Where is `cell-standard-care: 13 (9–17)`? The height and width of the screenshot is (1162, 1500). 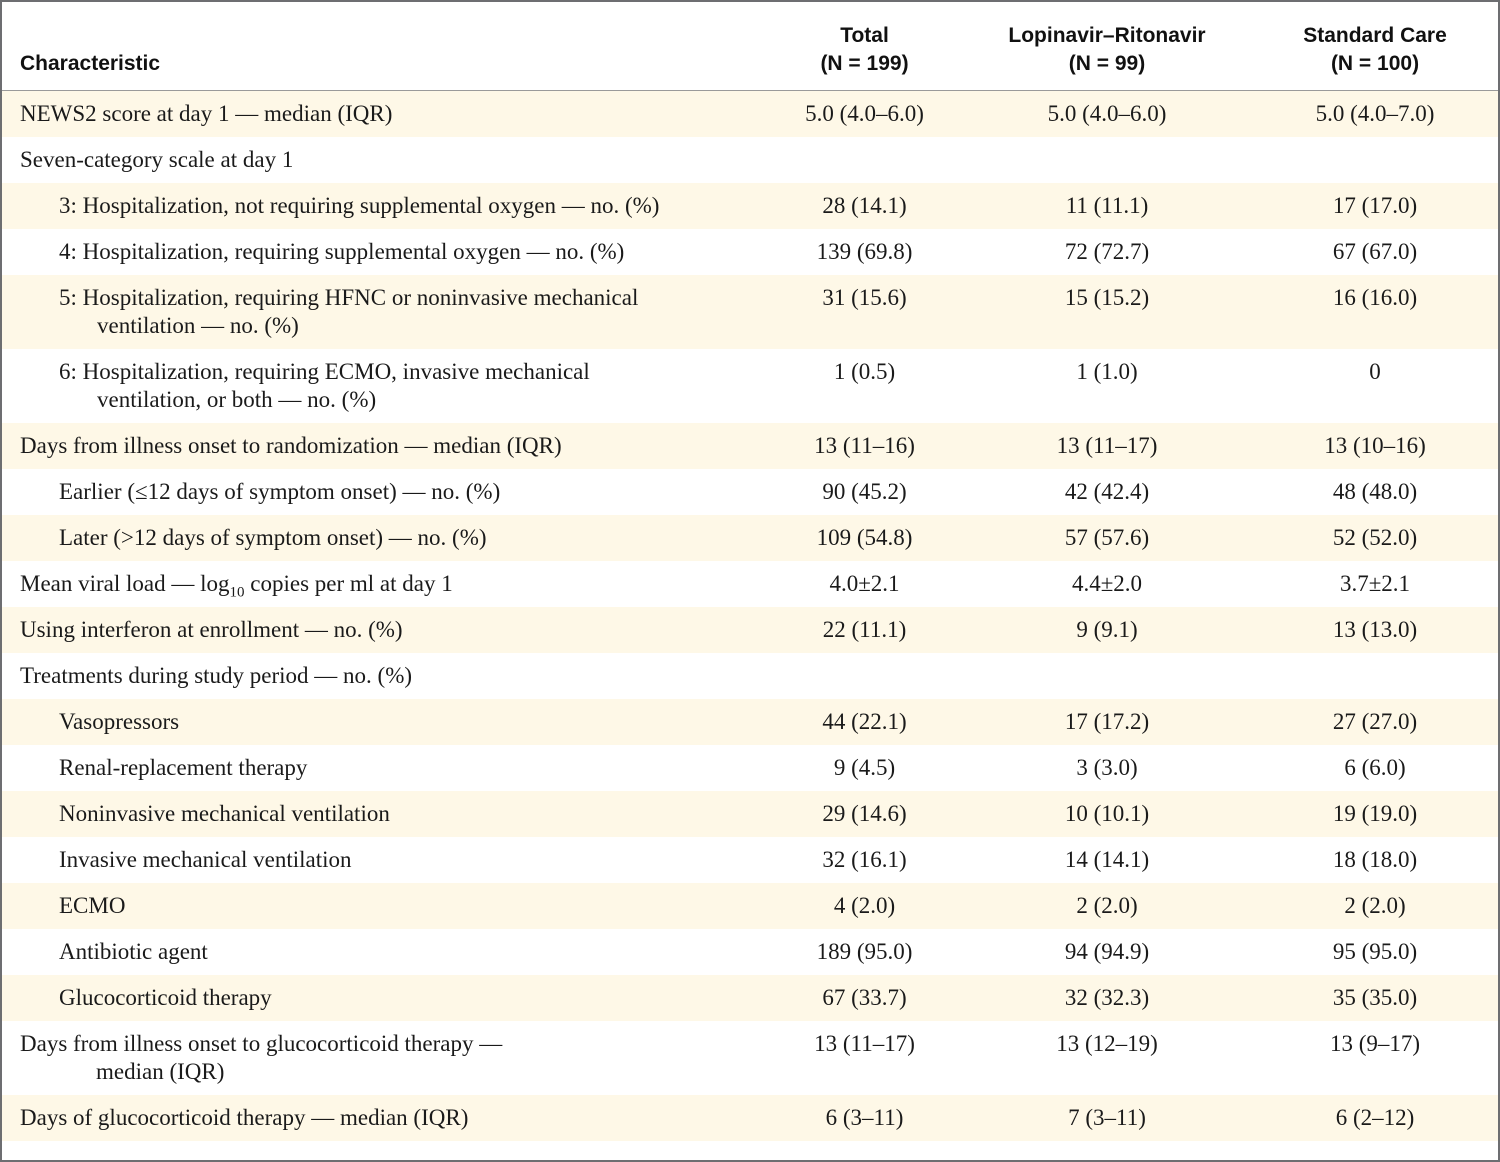 cell-standard-care: 13 (9–17) is located at coordinates (1375, 1043).